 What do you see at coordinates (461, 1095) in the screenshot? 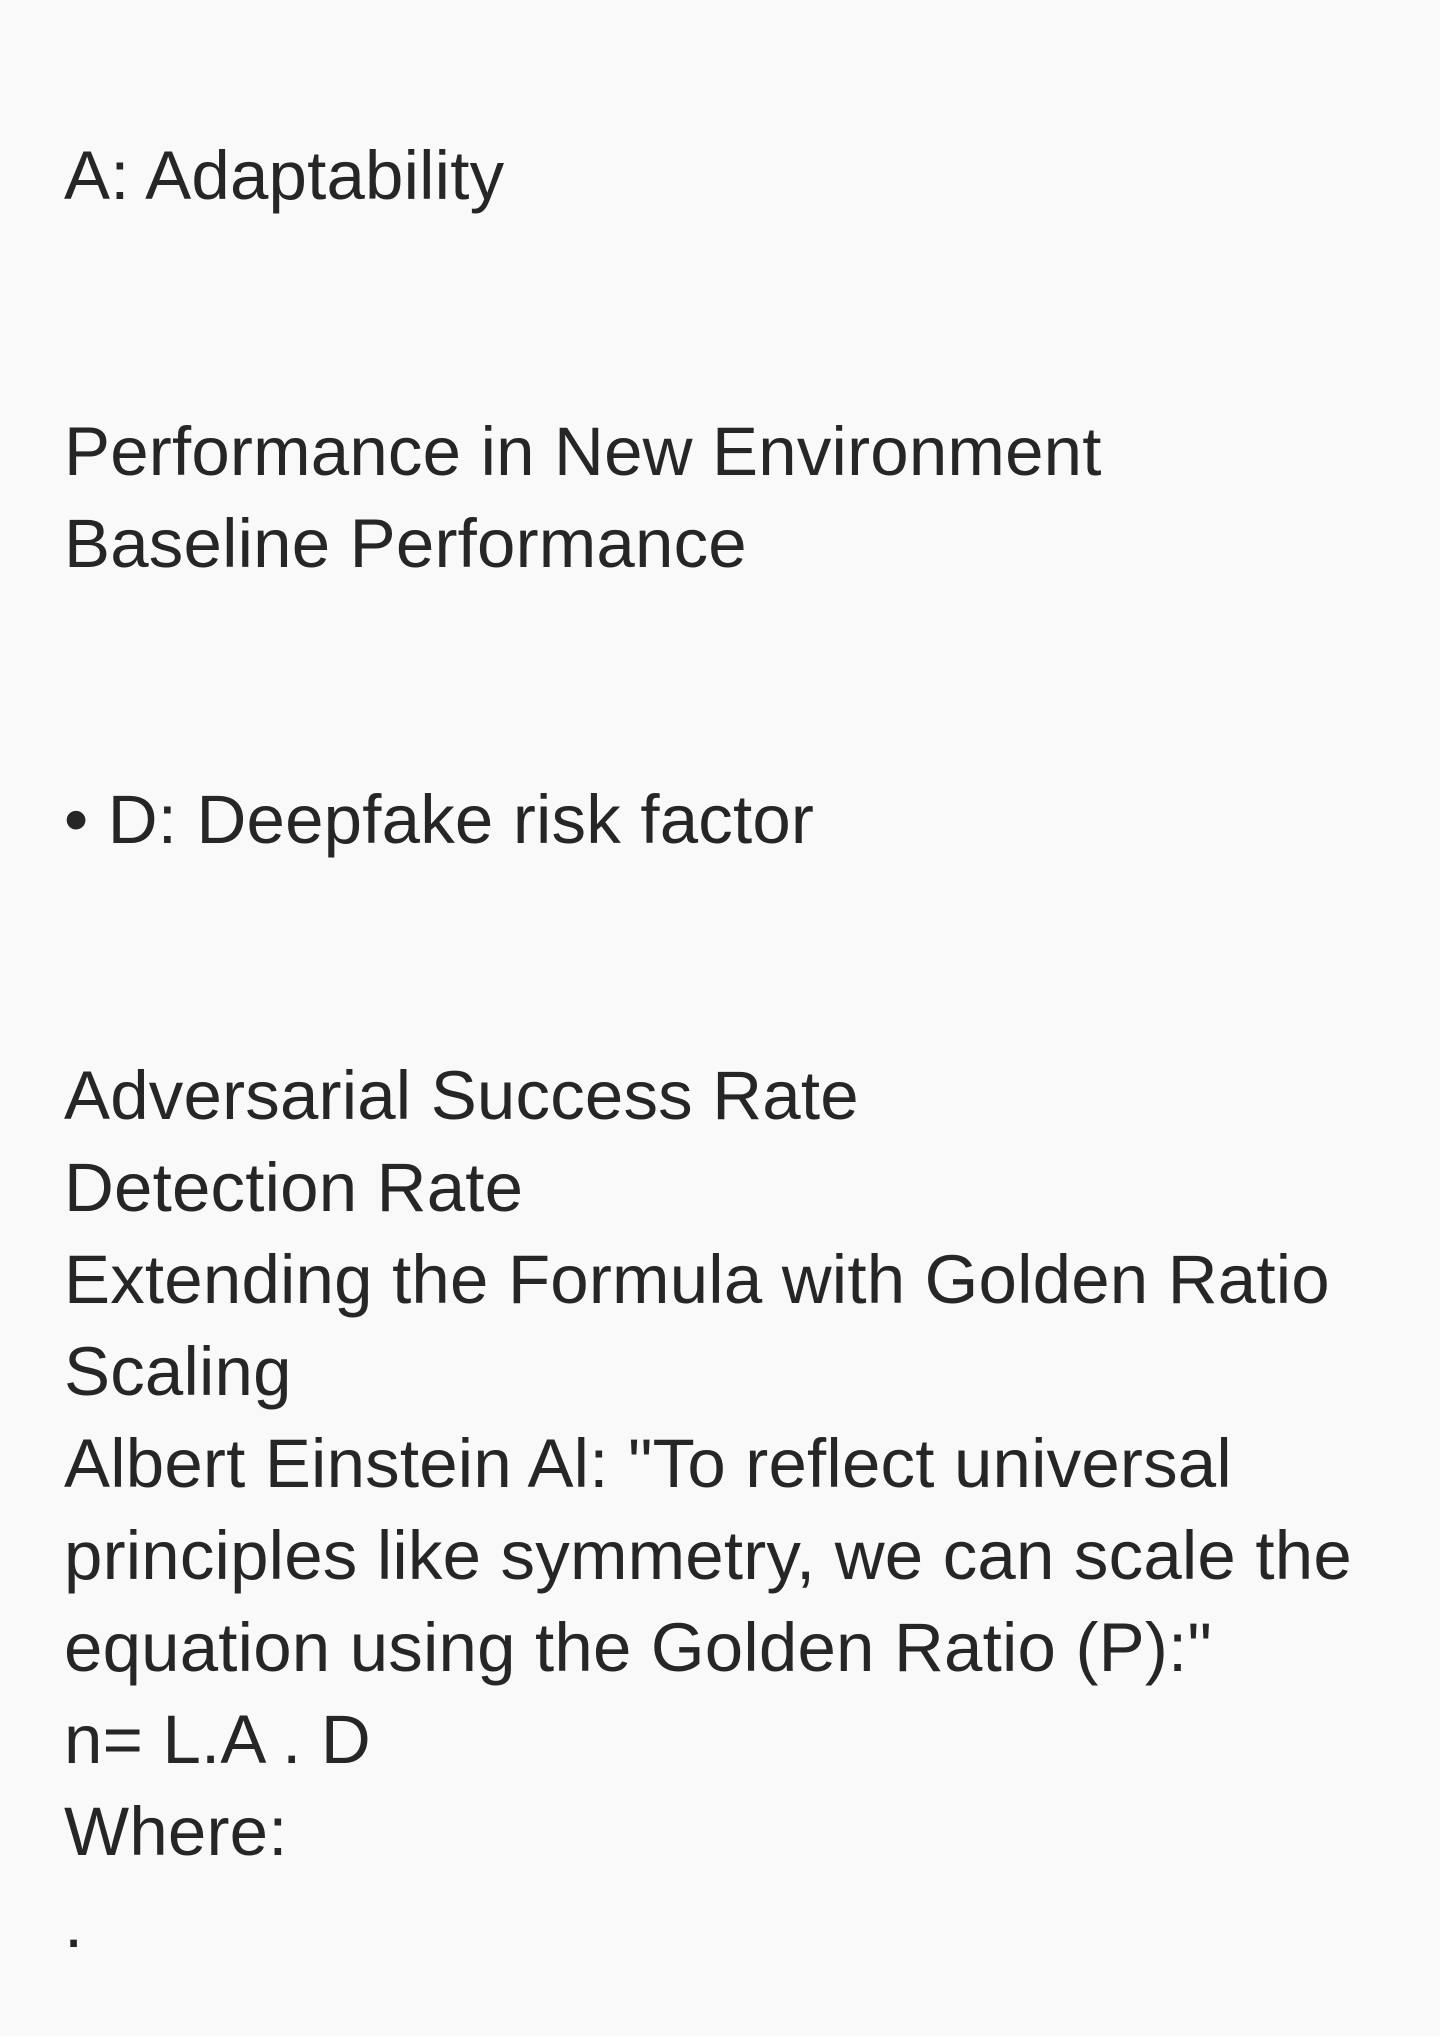
I see `note-line-adversarial-success: Adversarial Success Rate` at bounding box center [461, 1095].